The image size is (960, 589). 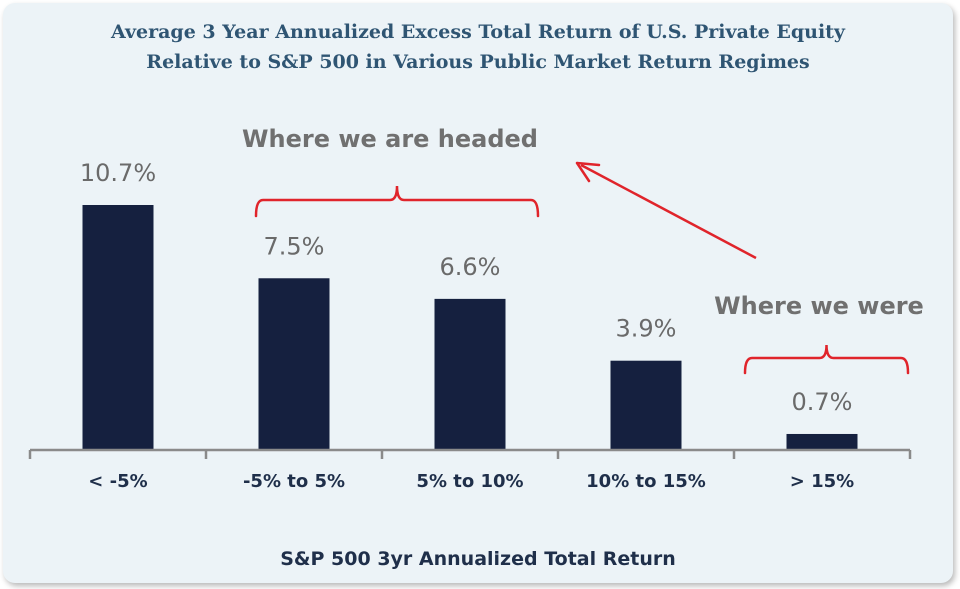 What do you see at coordinates (397, 201) in the screenshot?
I see `bracket-where-we-are-headed` at bounding box center [397, 201].